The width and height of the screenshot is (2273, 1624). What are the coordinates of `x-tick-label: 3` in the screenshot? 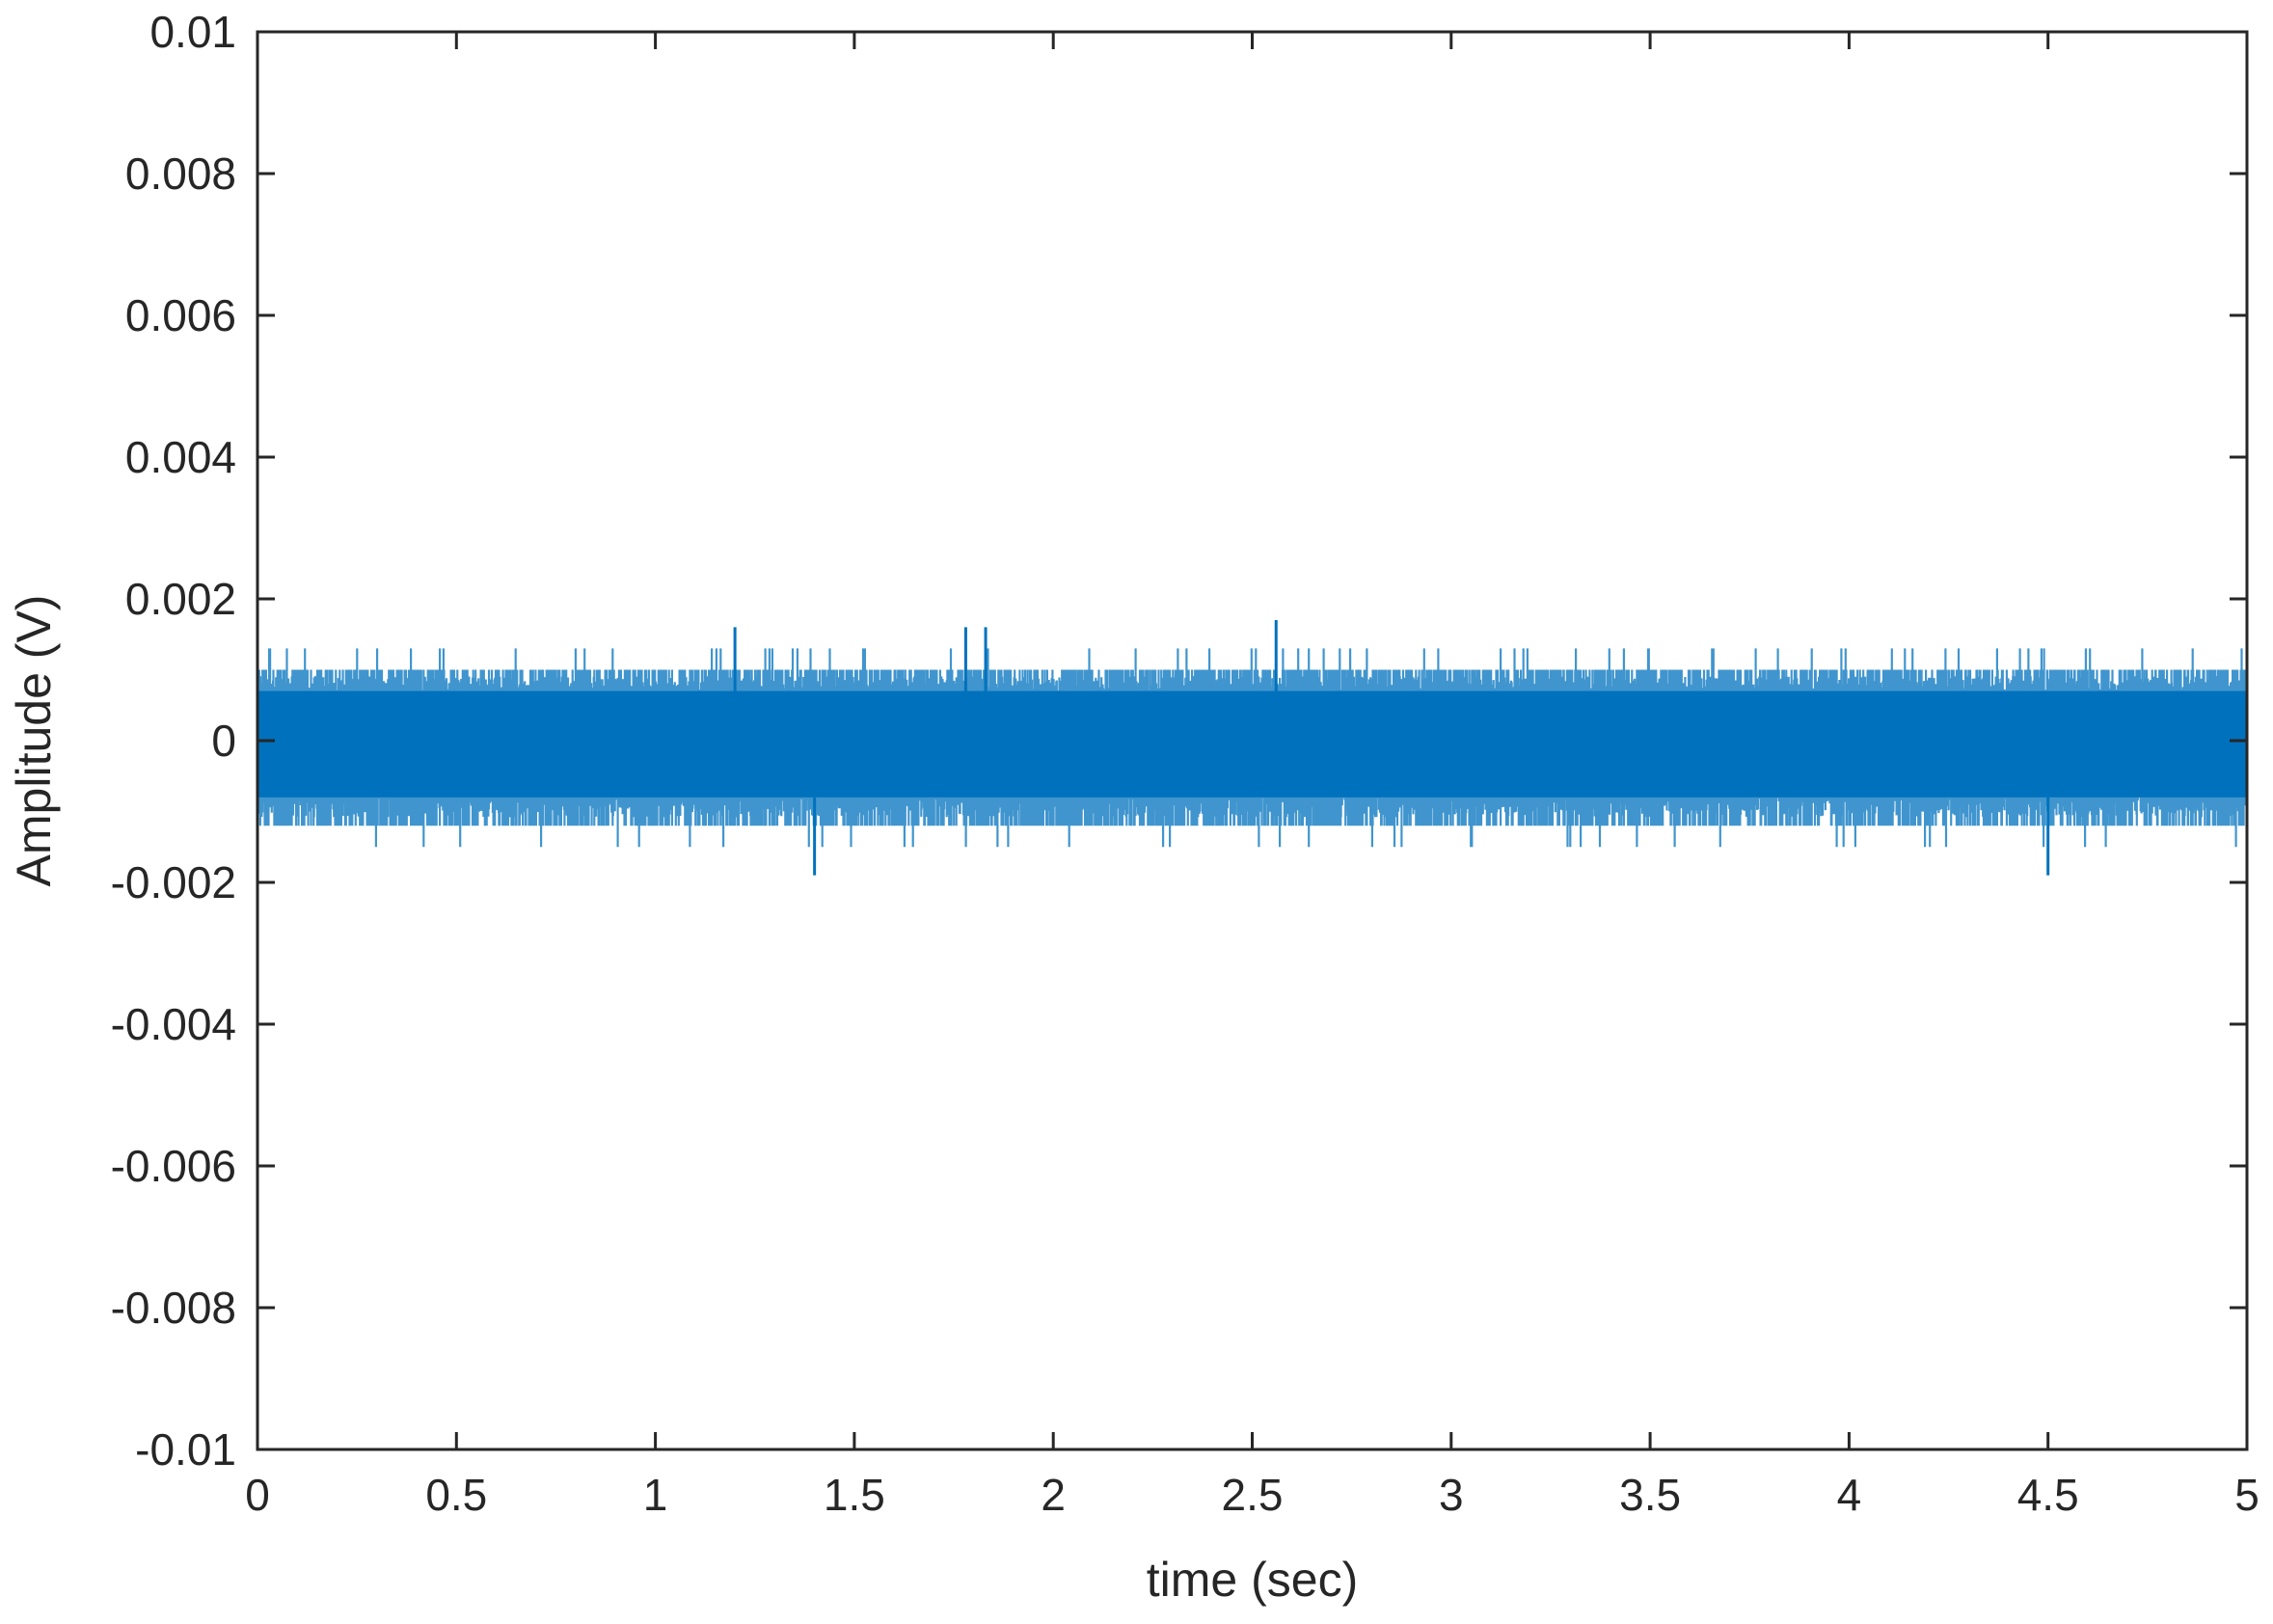 It's located at (1451, 1495).